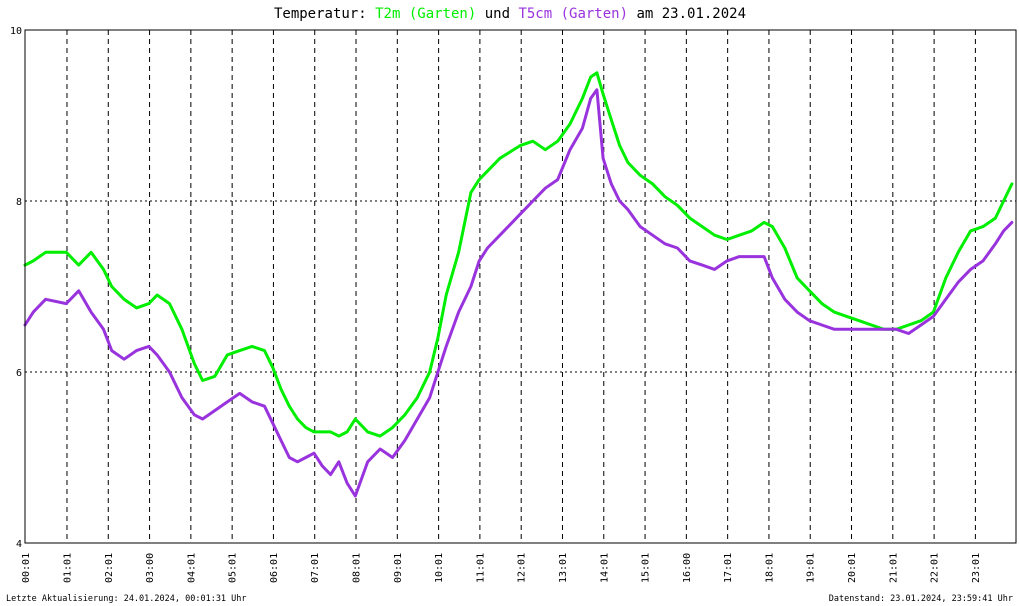 This screenshot has height=606, width=1020. Describe the element at coordinates (687, 568) in the screenshot. I see `x-tick-label: 16:00` at that location.